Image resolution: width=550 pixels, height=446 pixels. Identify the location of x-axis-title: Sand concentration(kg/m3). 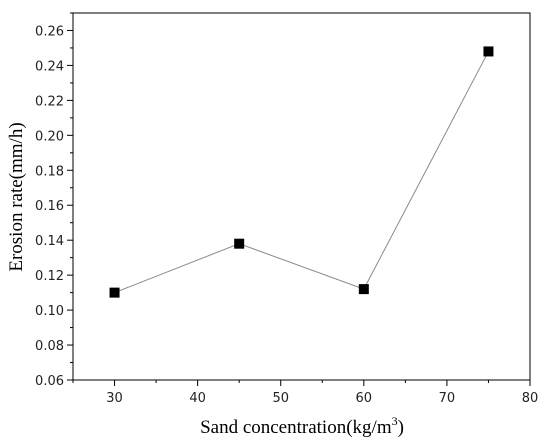
(302, 426).